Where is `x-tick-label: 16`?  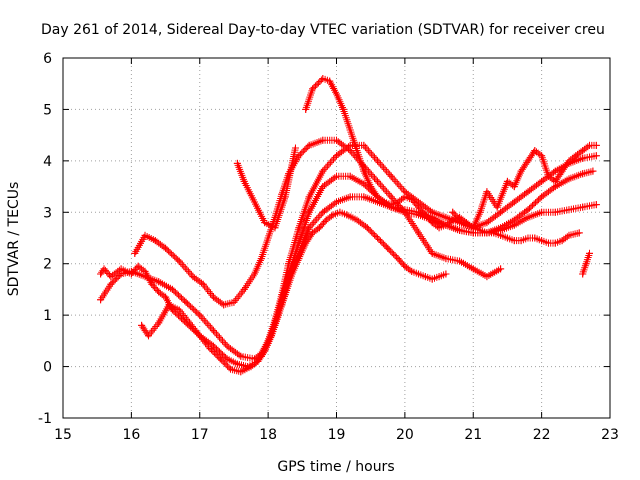
x-tick-label: 16 is located at coordinates (131, 435).